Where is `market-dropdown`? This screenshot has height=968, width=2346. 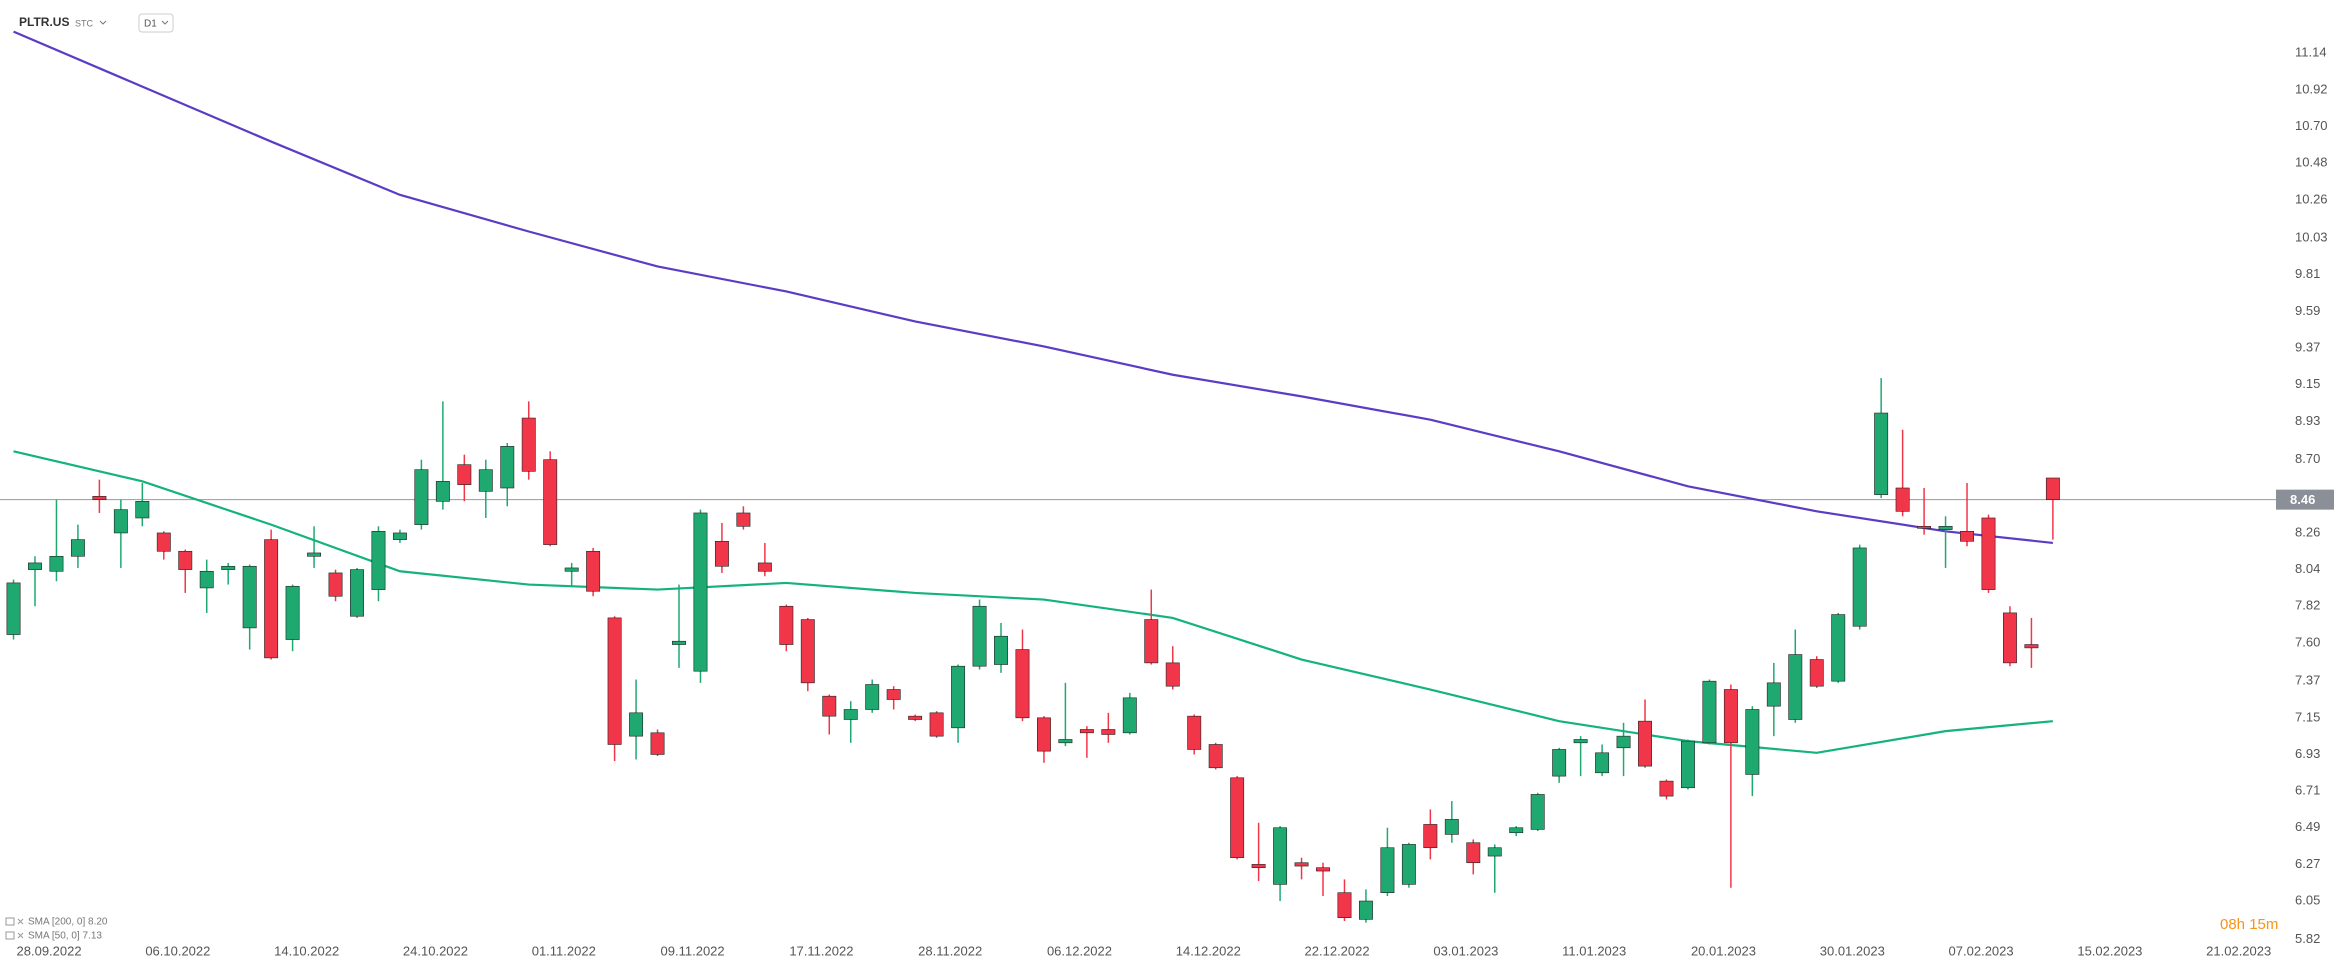
market-dropdown is located at coordinates (103, 22).